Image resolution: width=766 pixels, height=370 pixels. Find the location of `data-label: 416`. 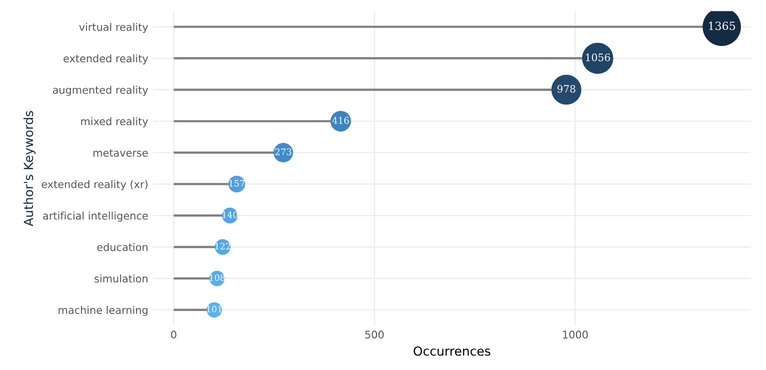

data-label: 416 is located at coordinates (340, 120).